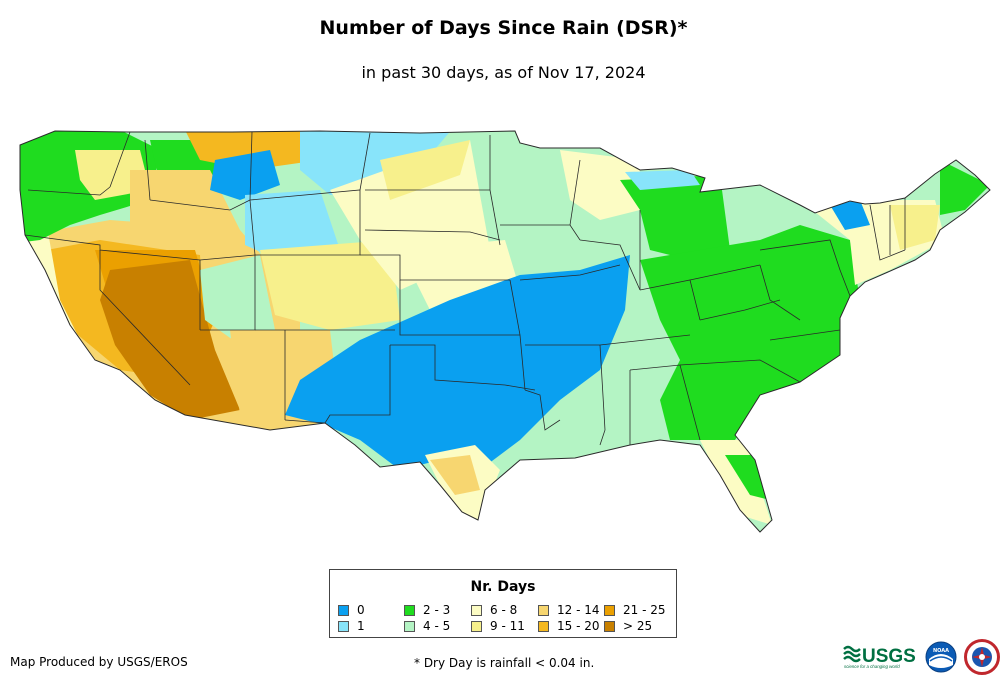  I want to click on legend-label-1: 1, so click(361, 626).